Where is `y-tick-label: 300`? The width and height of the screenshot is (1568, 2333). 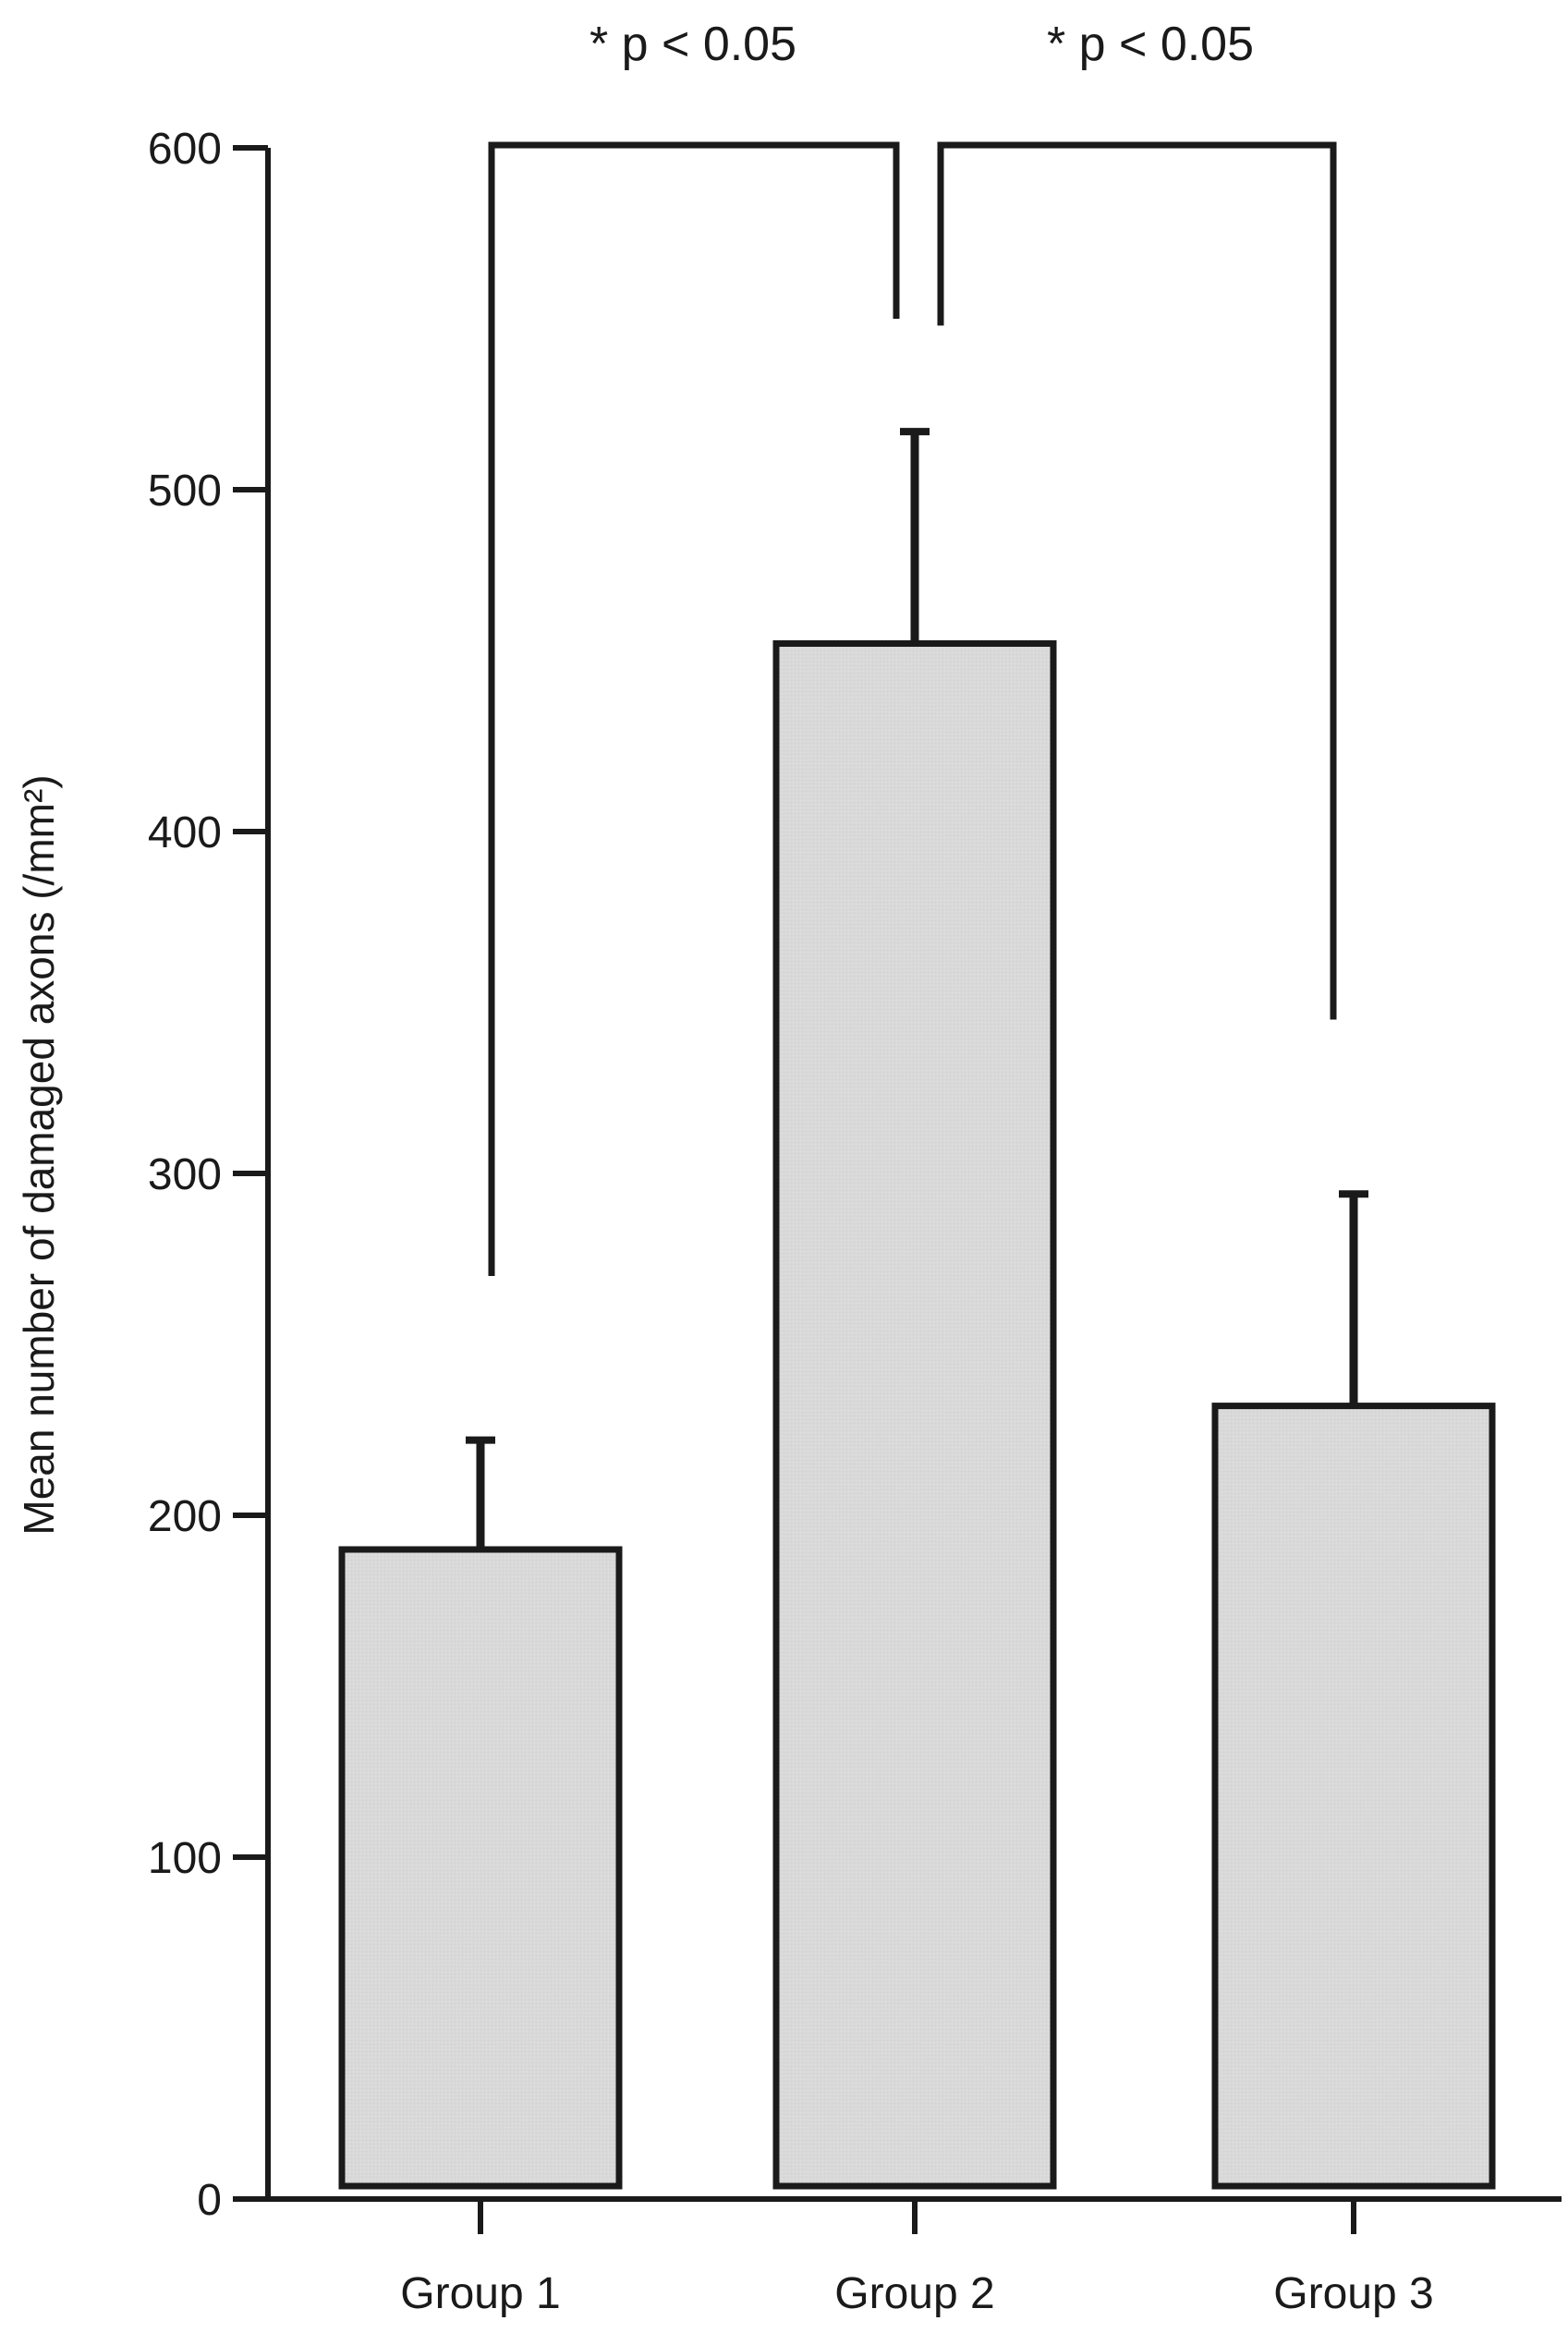 y-tick-label: 300 is located at coordinates (185, 1174).